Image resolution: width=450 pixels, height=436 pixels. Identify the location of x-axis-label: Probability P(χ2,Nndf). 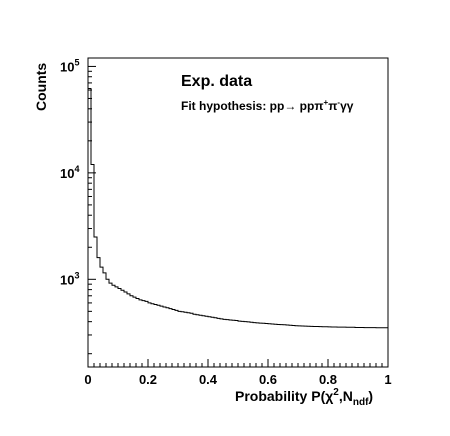
(304, 397).